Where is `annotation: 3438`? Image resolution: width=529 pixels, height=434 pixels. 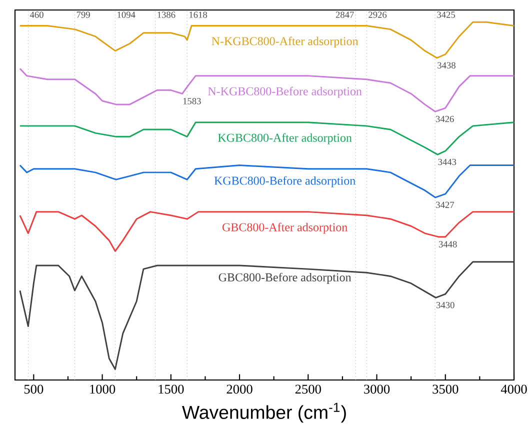
annotation: 3438 is located at coordinates (447, 65).